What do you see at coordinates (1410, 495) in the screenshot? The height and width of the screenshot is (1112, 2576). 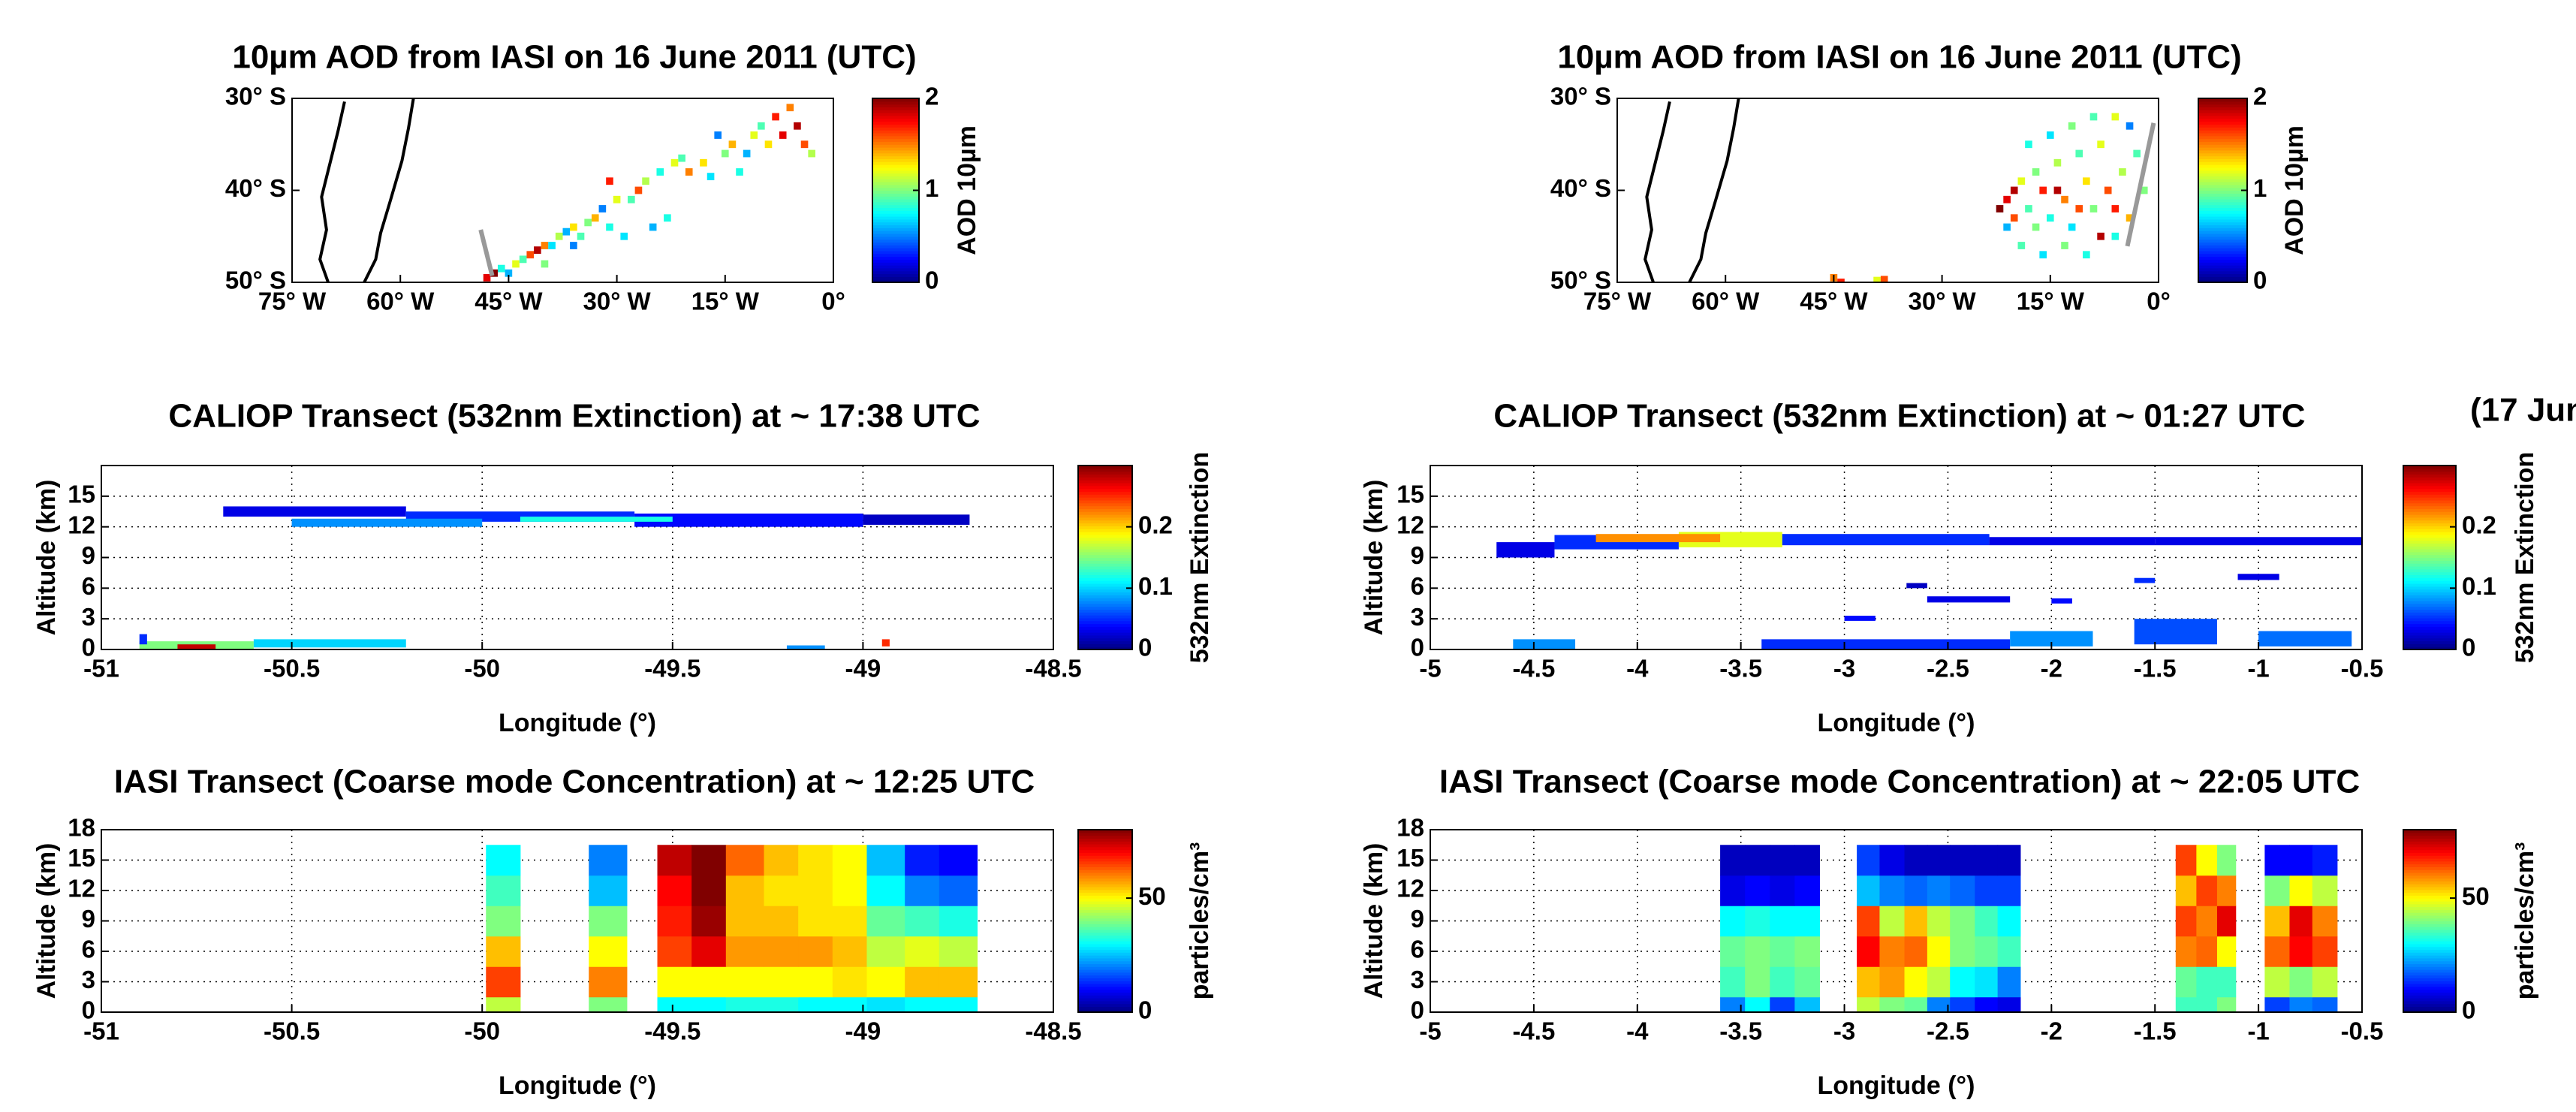 I see `y-tick-label: 15` at bounding box center [1410, 495].